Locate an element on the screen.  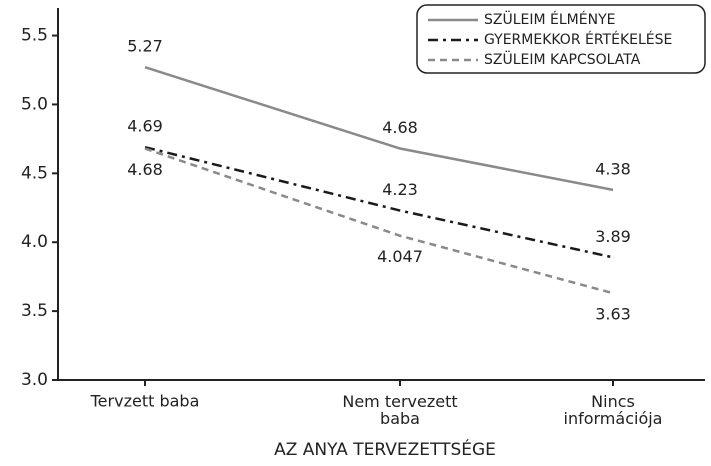
data-label: 4.69 is located at coordinates (145, 126).